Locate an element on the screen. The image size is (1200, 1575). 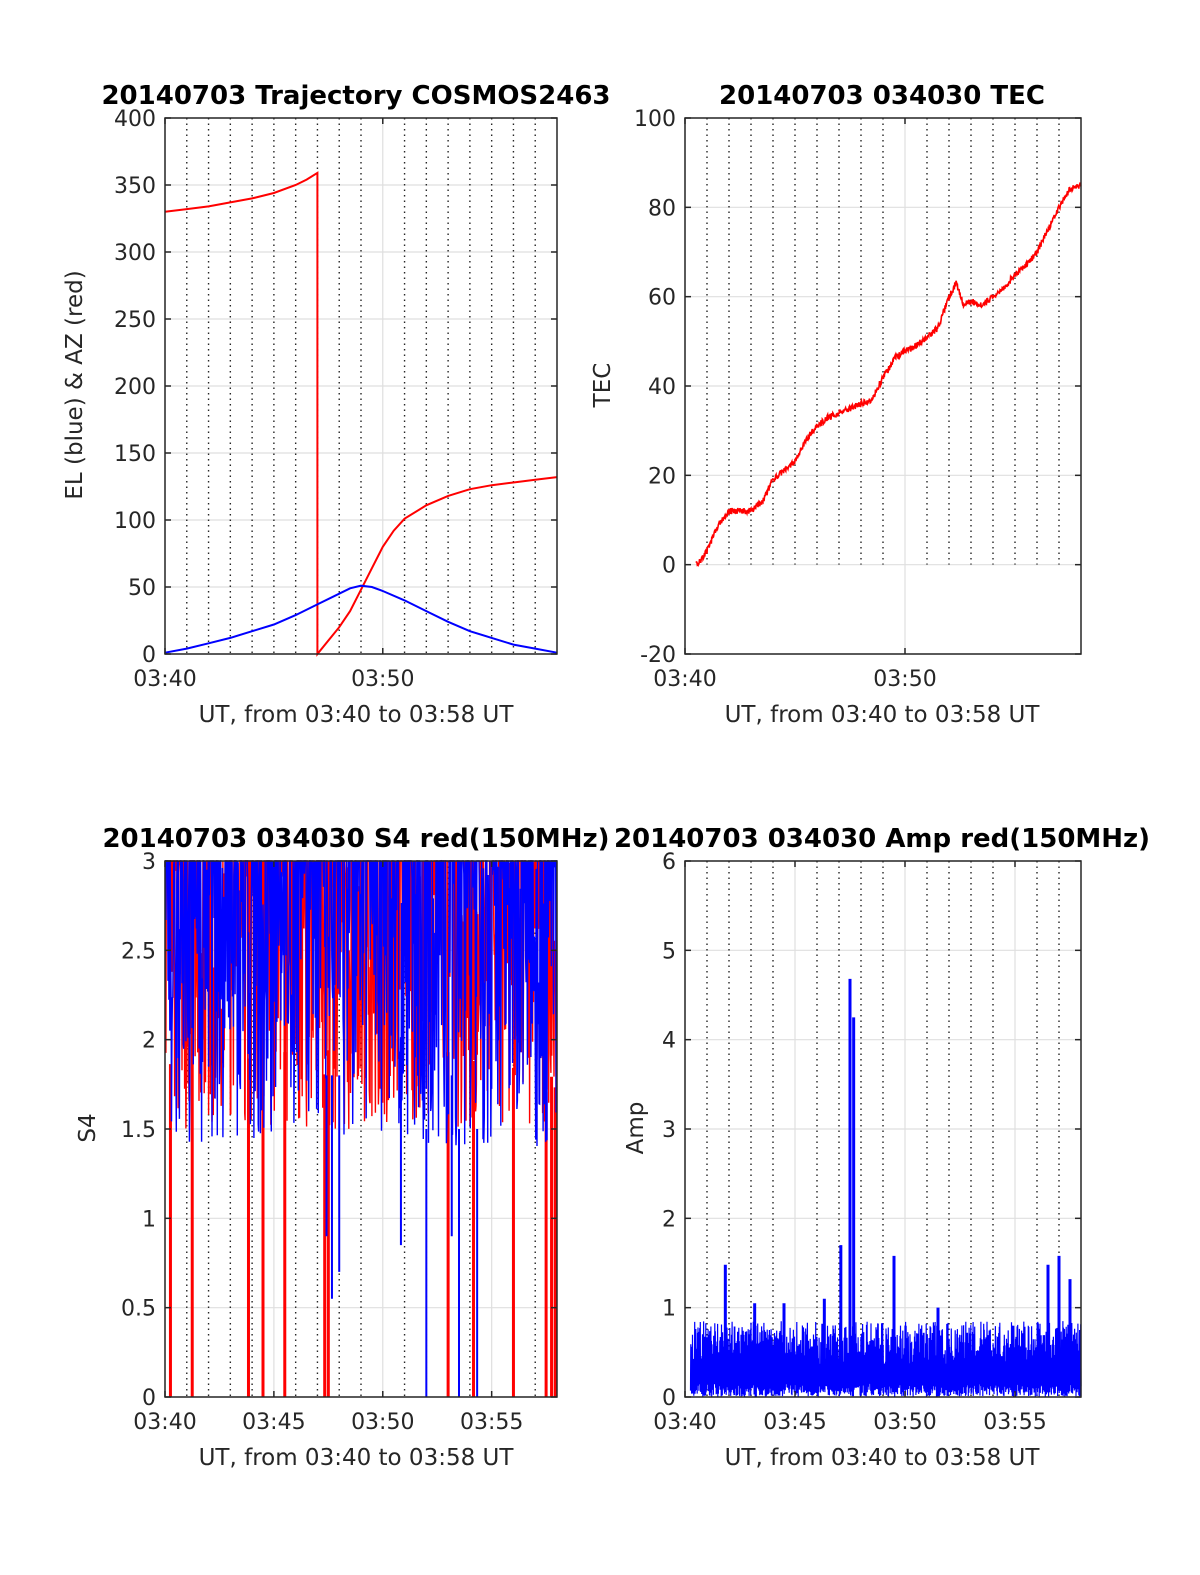
trajectory-ytick-label: 100 is located at coordinates (135, 521).